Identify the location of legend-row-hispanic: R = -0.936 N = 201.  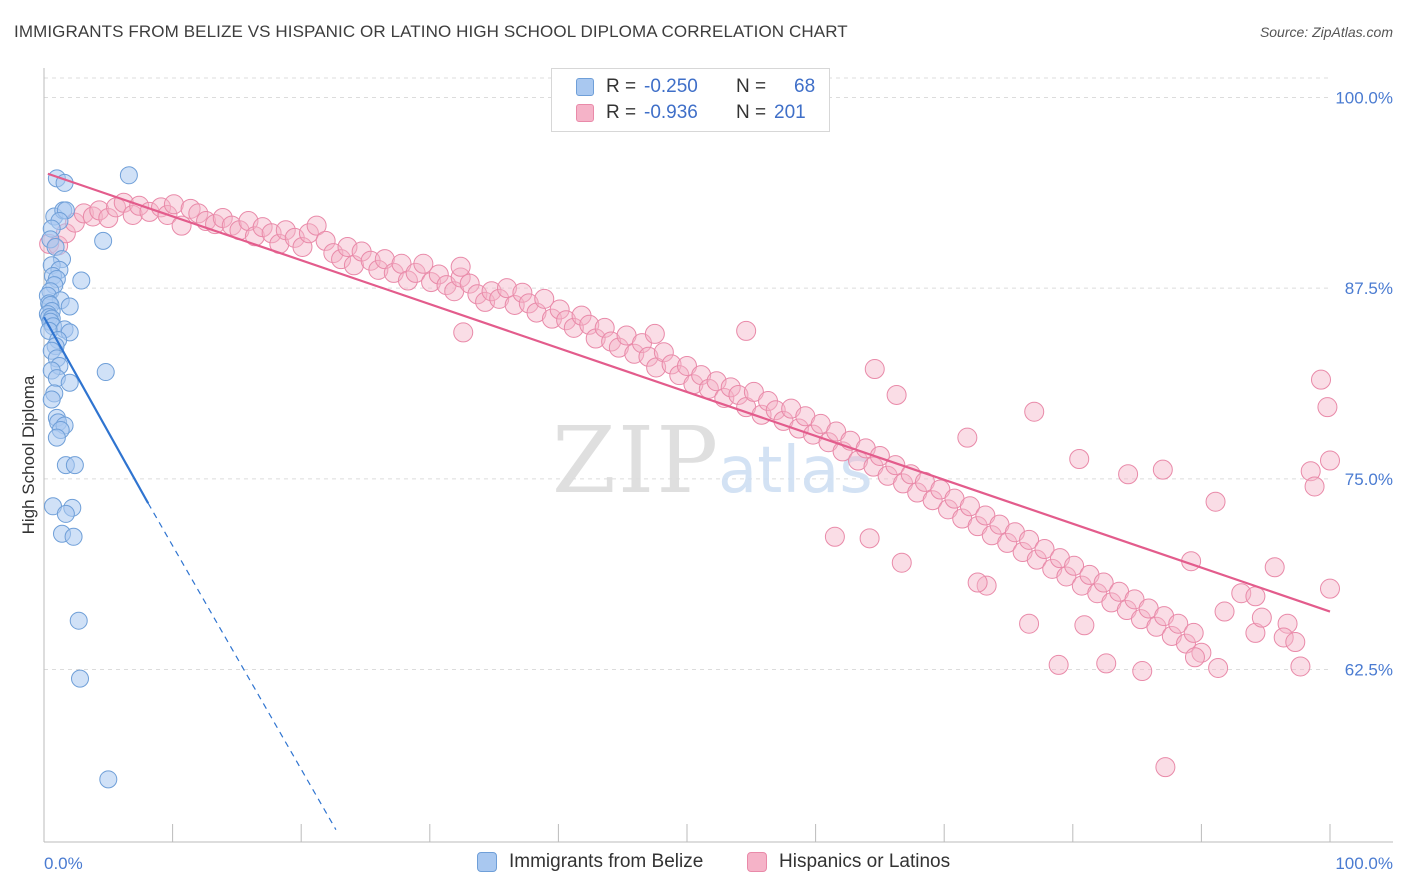
(691, 113).